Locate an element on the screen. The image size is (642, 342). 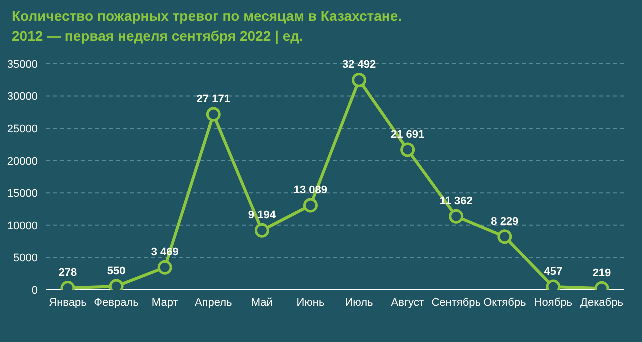
data-label: 32 492 is located at coordinates (359, 65).